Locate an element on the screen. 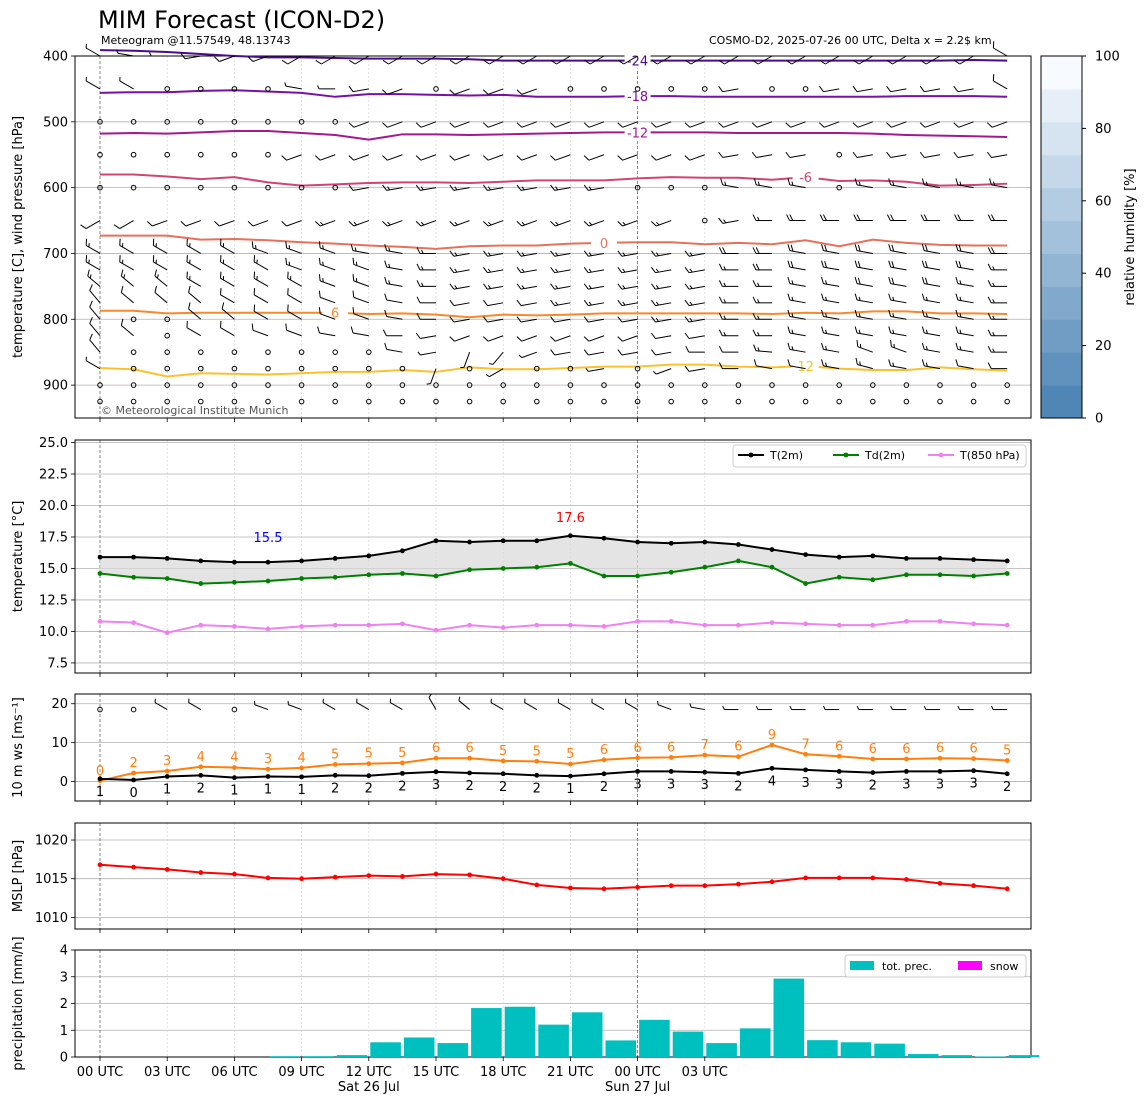 Image resolution: width=1148 pixels, height=1105 pixels. wind10m-barb is located at coordinates (797, 708).